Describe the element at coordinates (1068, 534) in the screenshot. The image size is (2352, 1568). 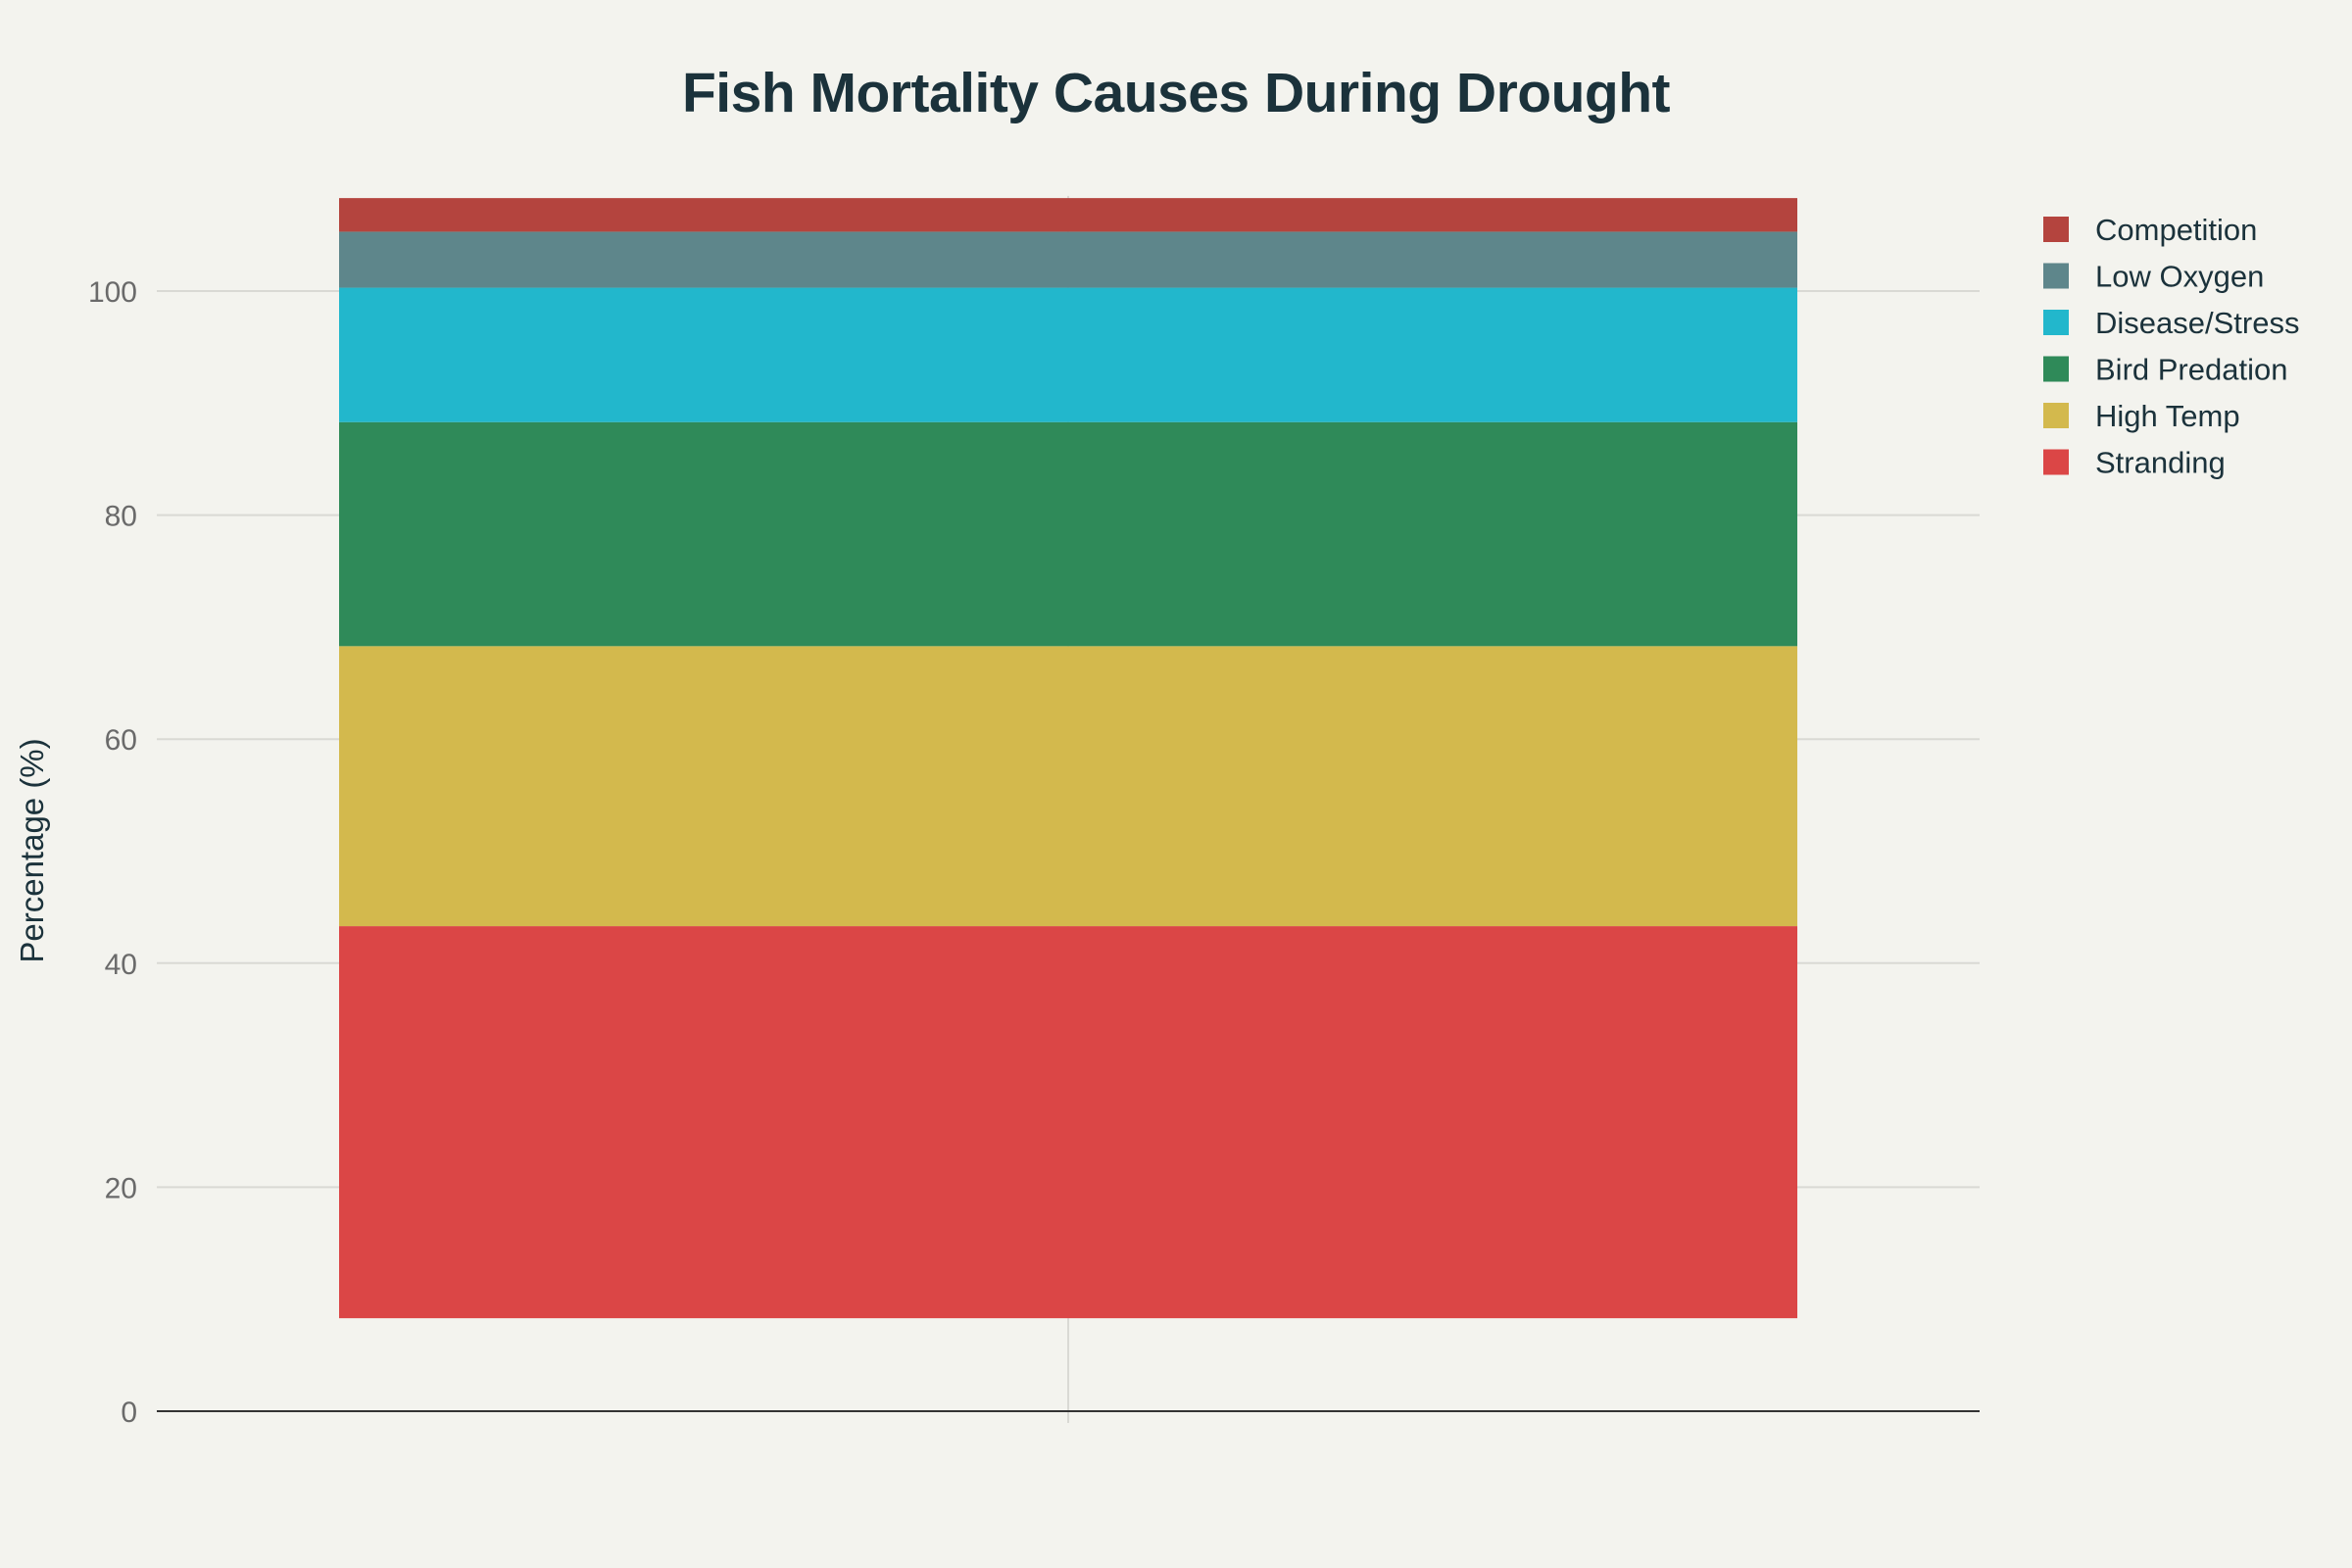
I see `bar-segment-bird-predation` at that location.